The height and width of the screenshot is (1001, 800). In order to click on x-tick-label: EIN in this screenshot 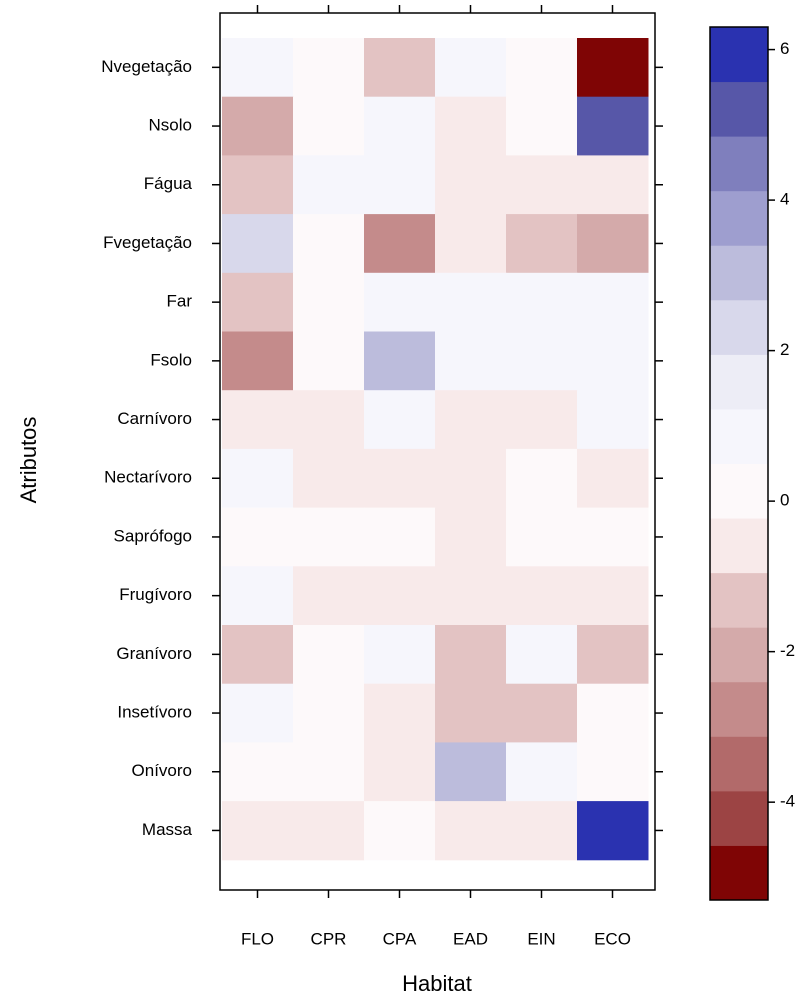, I will do `click(541, 938)`.